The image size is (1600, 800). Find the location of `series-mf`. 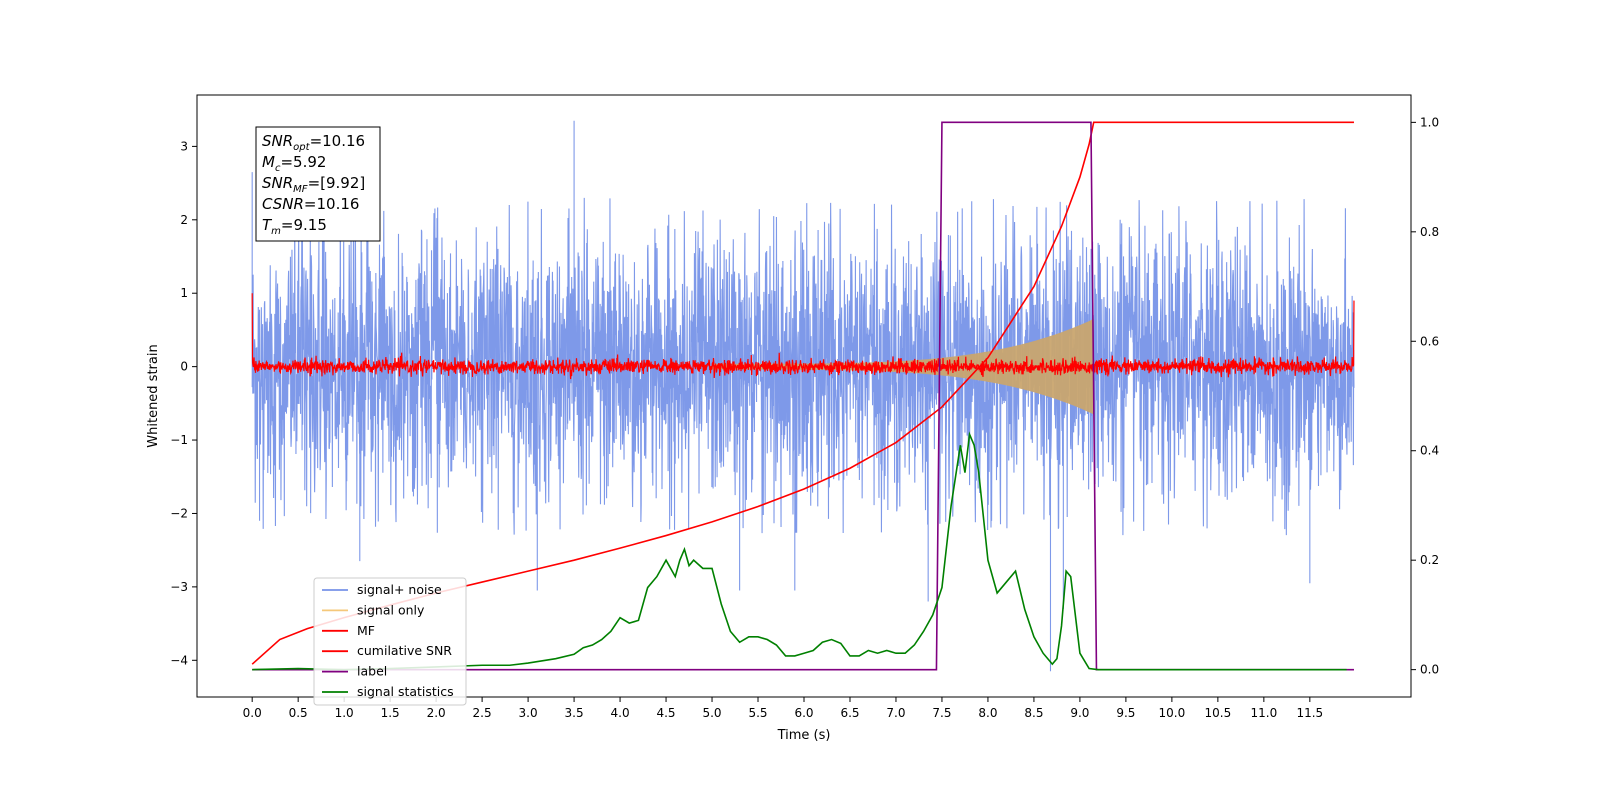

series-mf is located at coordinates (803, 336).